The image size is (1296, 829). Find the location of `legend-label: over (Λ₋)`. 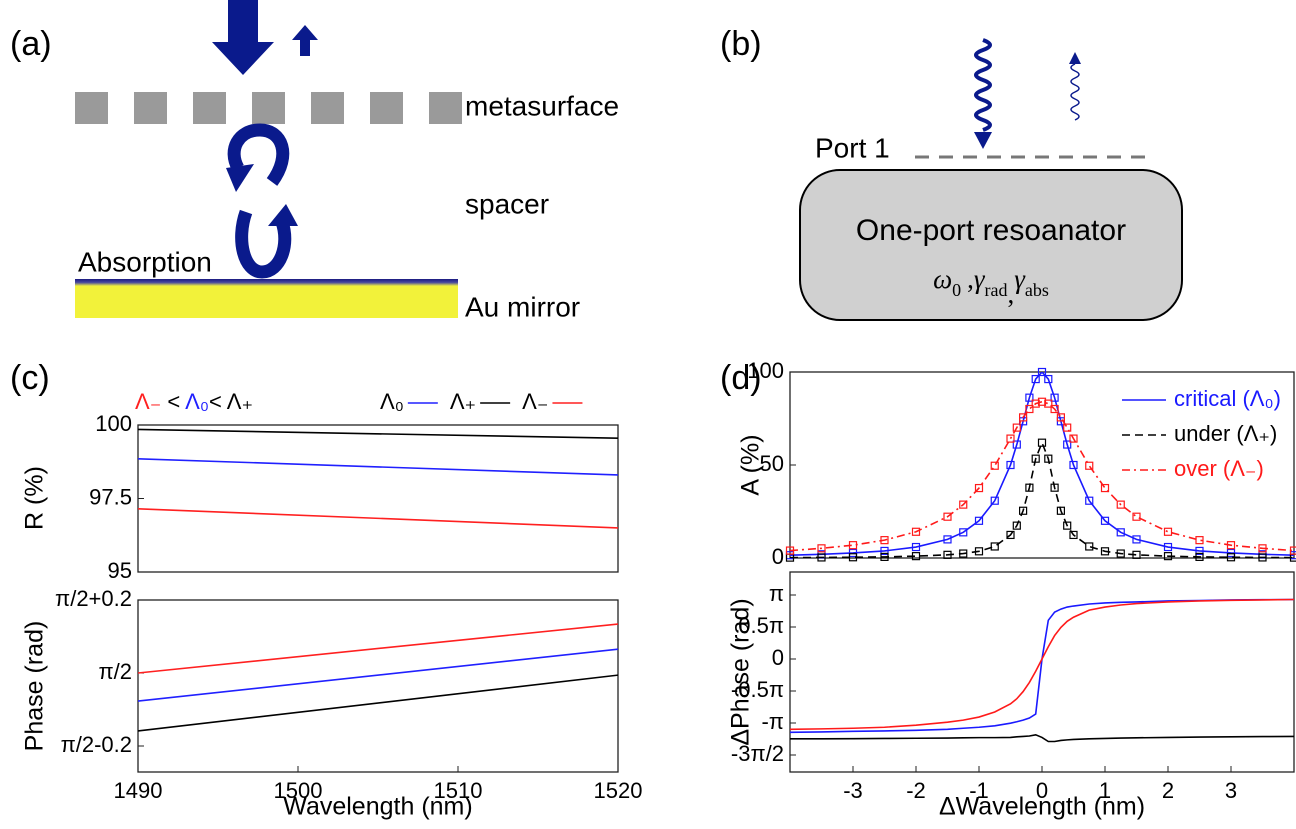

legend-label: over (Λ₋) is located at coordinates (1219, 468).